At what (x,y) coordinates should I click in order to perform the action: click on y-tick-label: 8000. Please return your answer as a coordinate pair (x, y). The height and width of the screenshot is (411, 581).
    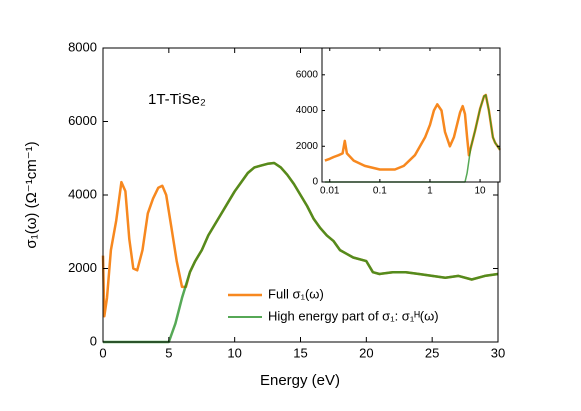
    Looking at the image, I should click on (82, 46).